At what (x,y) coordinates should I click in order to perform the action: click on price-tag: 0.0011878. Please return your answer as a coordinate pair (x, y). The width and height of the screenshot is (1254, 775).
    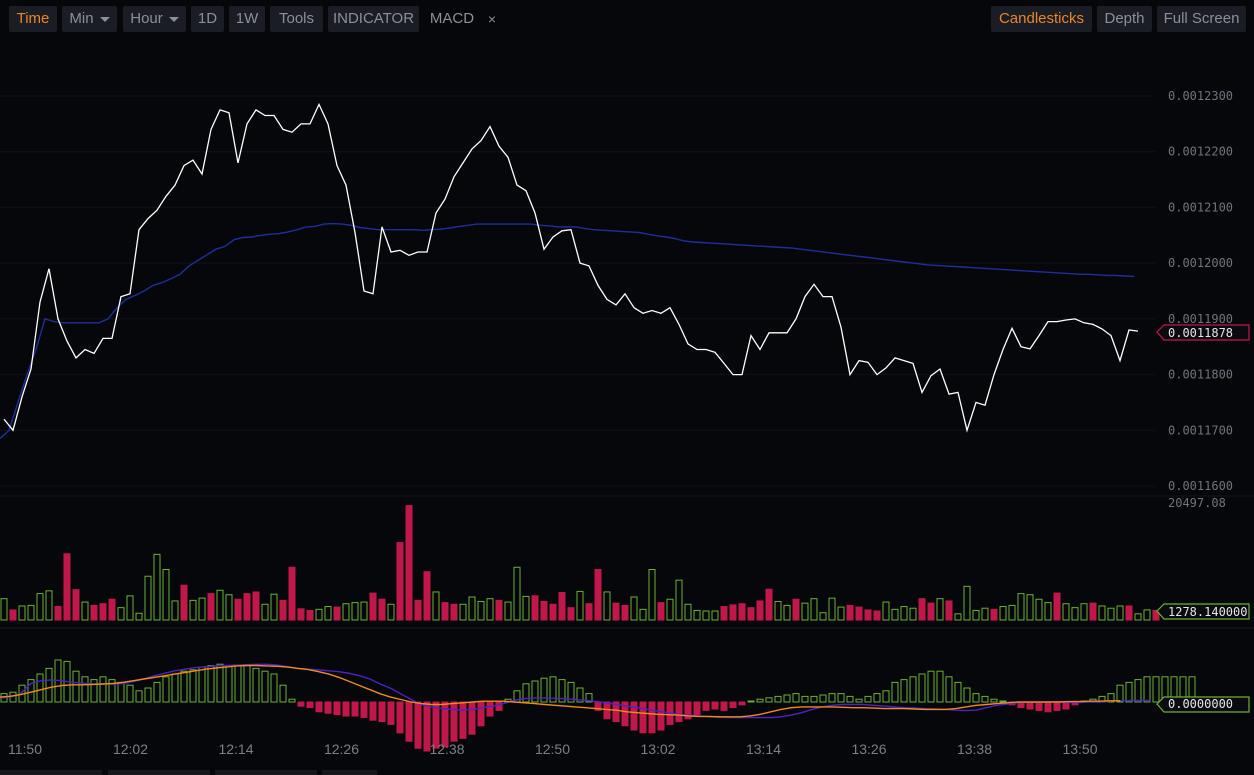
    Looking at the image, I should click on (1203, 332).